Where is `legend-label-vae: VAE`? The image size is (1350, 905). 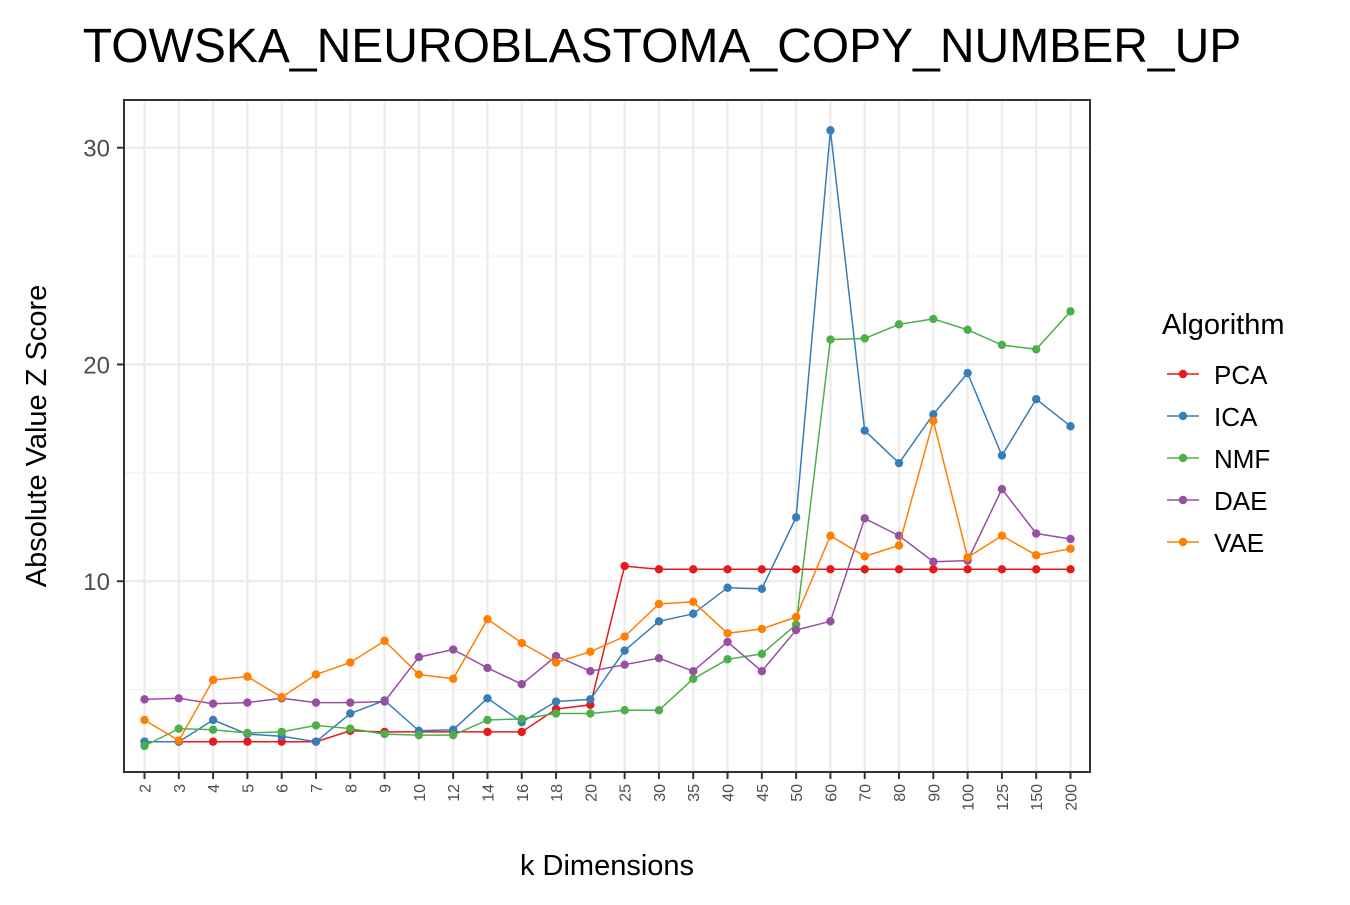 legend-label-vae: VAE is located at coordinates (1239, 543).